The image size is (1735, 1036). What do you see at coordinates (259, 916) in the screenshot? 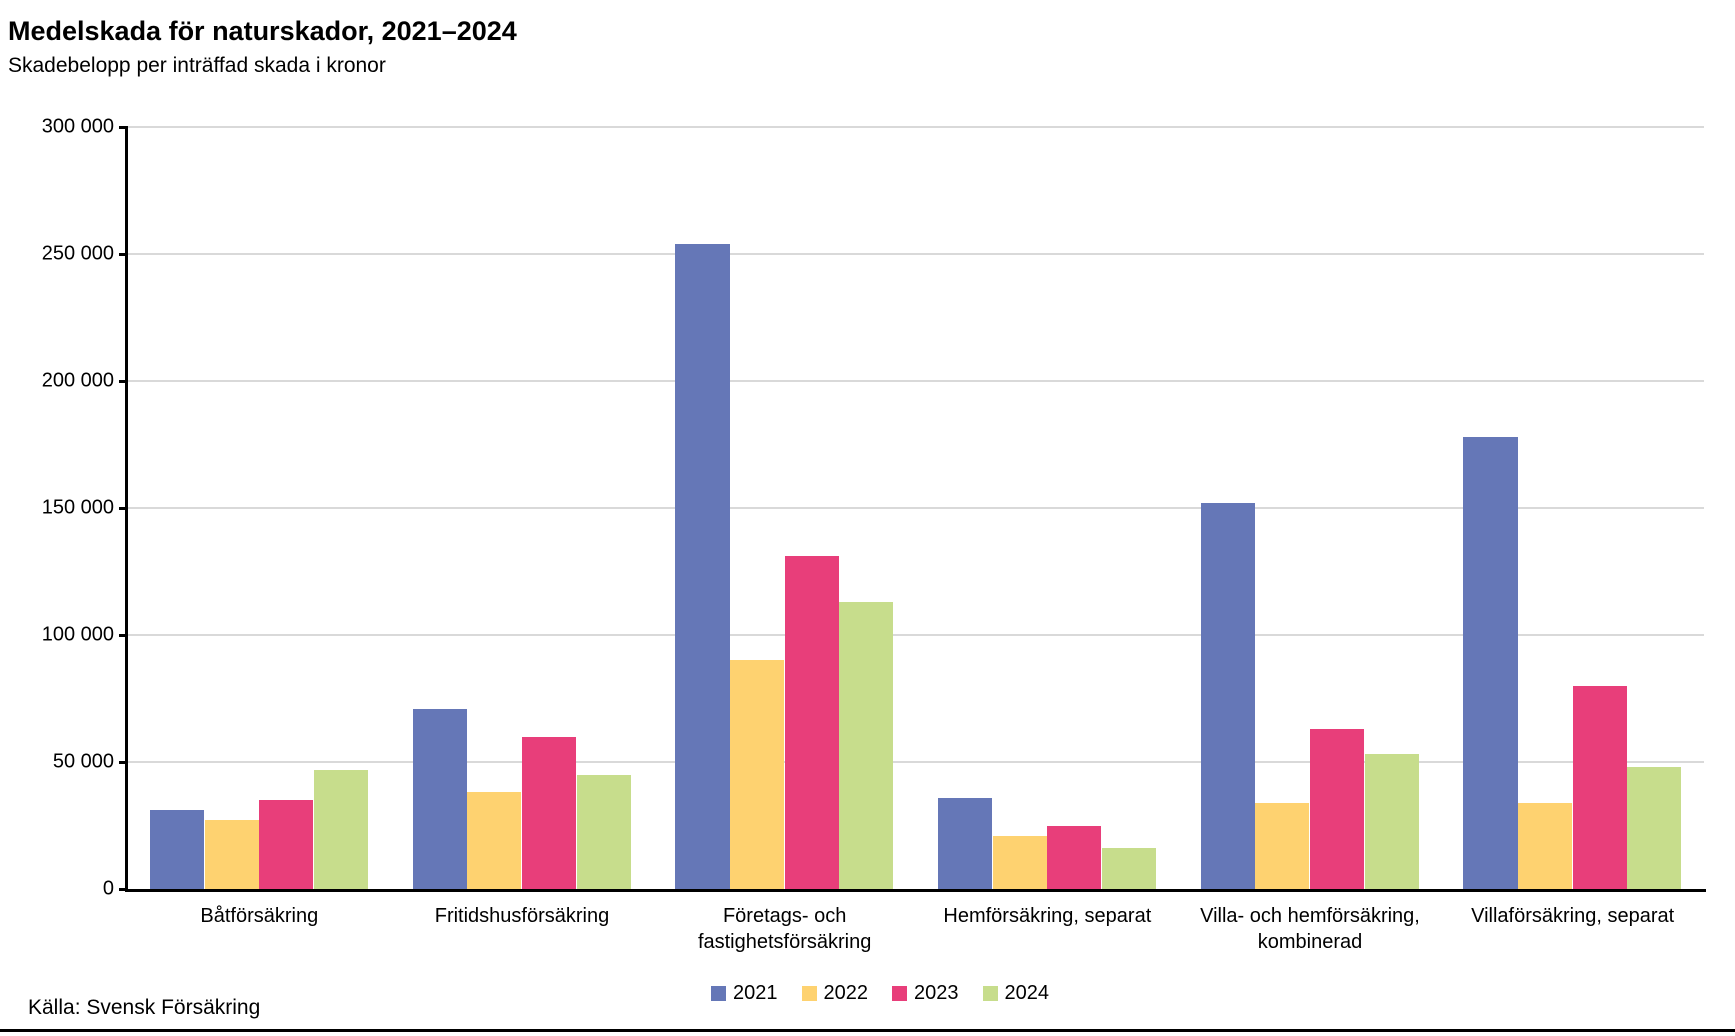
I see `category-label: Båtförsäkring` at bounding box center [259, 916].